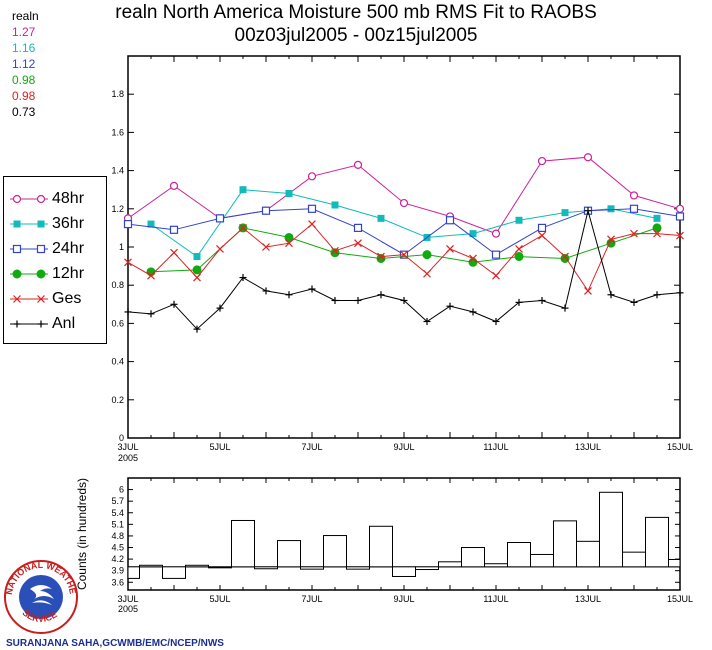  Describe the element at coordinates (219, 447) in the screenshot. I see `x-tick-label: 5JUL` at that location.